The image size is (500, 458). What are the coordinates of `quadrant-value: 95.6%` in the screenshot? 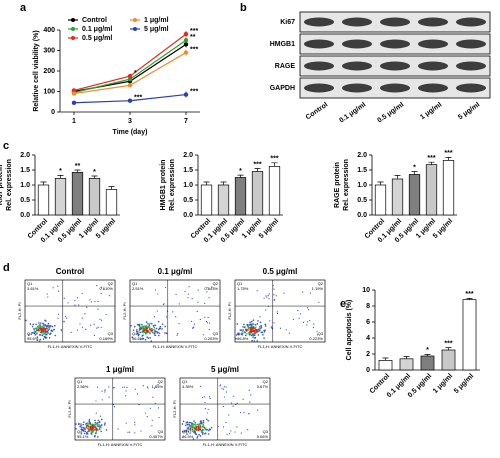 It's located at (33, 338).